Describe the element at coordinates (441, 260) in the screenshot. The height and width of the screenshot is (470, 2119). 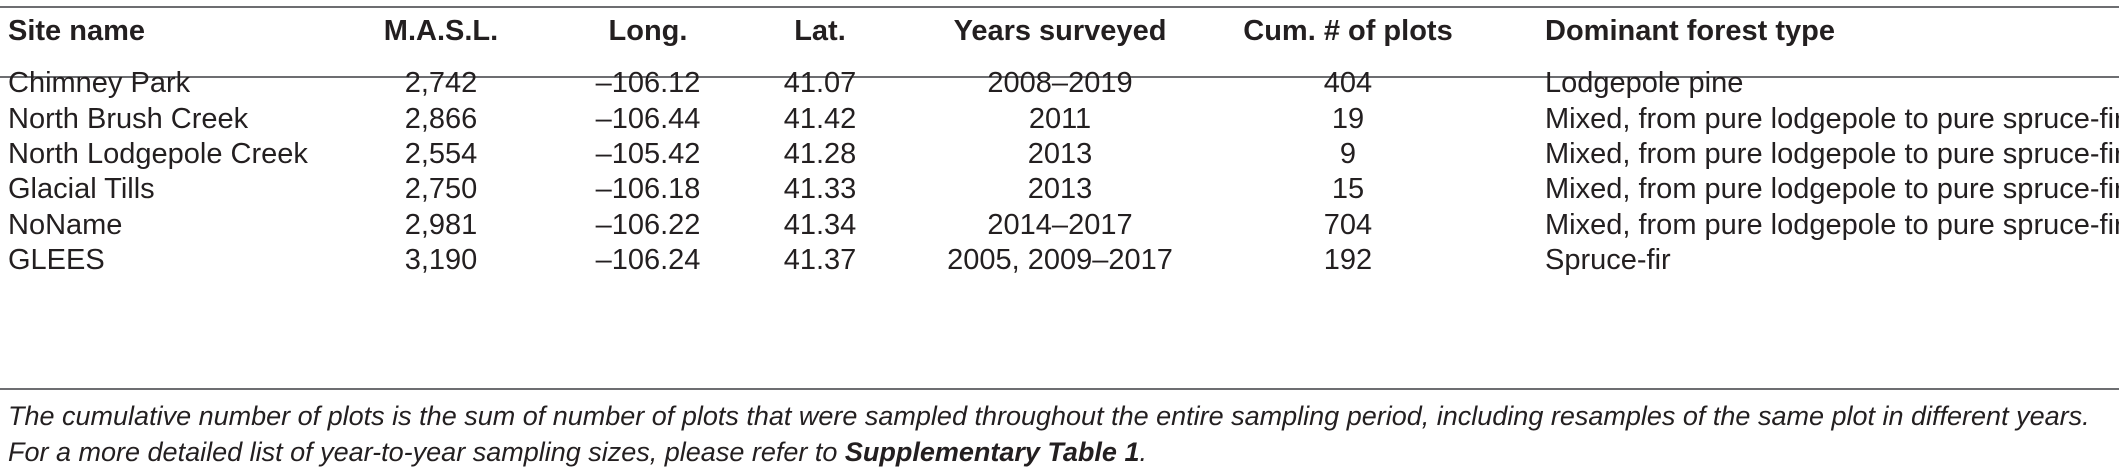
I see `cell-masl: 3,190` at that location.